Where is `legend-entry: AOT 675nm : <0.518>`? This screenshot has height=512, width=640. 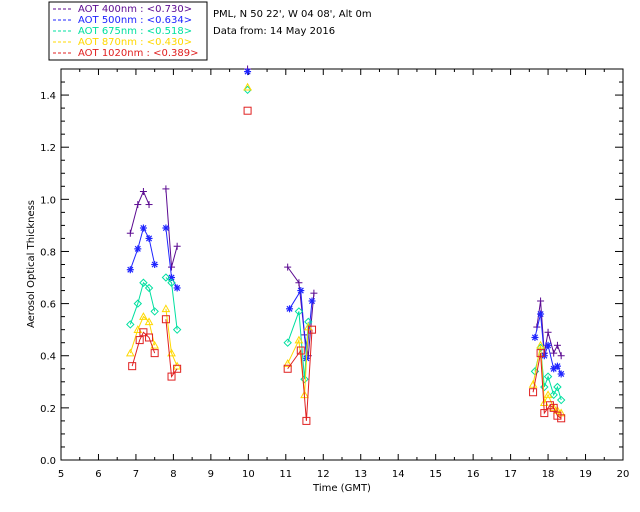
legend-entry: AOT 675nm : <0.518> is located at coordinates (122, 31).